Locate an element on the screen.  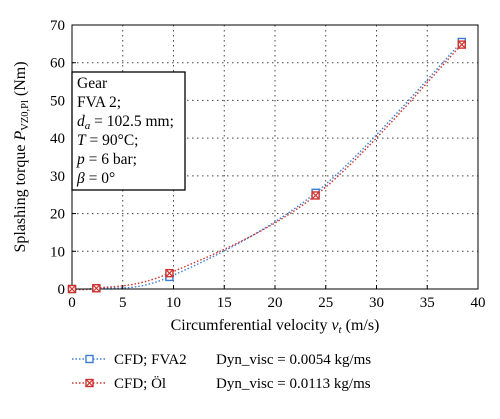
y-tick-label: 0 is located at coordinates (62, 290).